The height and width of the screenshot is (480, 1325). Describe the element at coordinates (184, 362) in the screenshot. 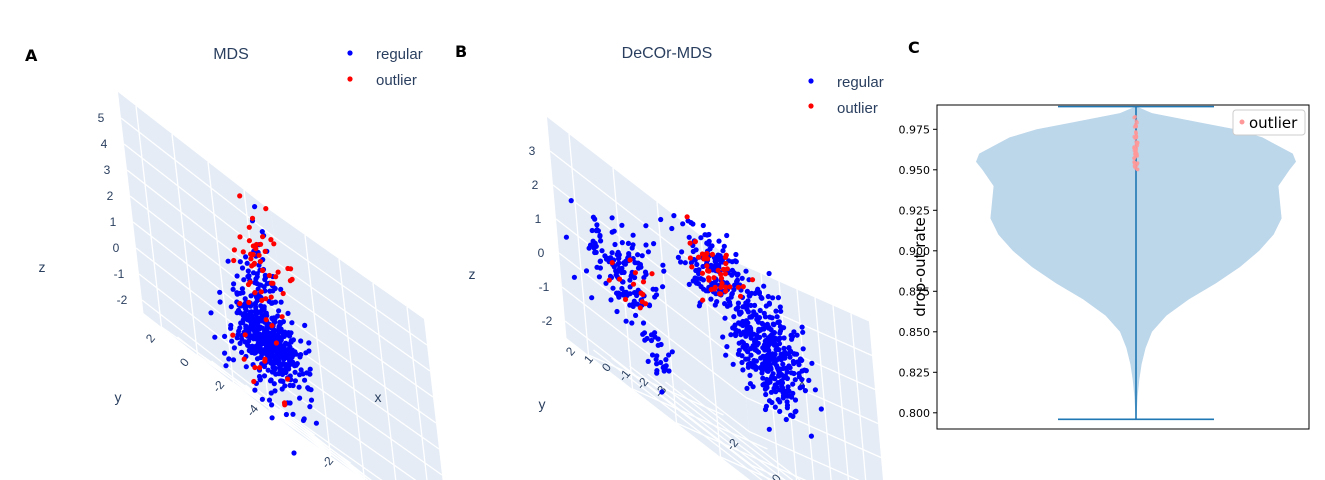

I see `y-tick-label: 0` at that location.